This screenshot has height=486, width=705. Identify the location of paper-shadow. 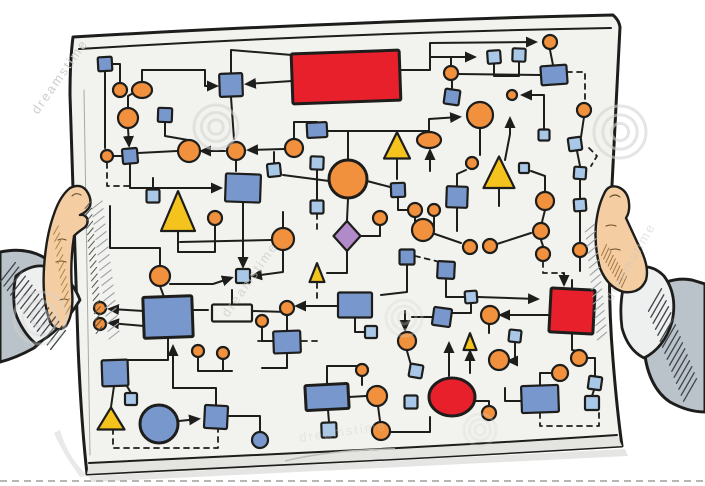
(341, 456).